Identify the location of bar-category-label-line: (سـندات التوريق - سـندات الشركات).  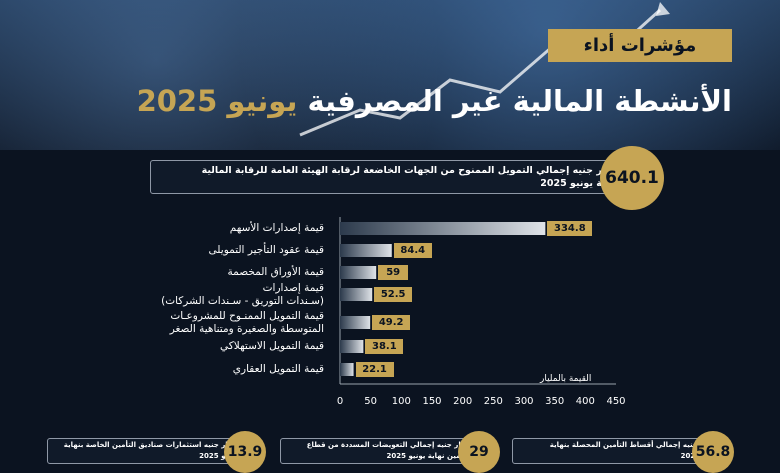
(242, 300).